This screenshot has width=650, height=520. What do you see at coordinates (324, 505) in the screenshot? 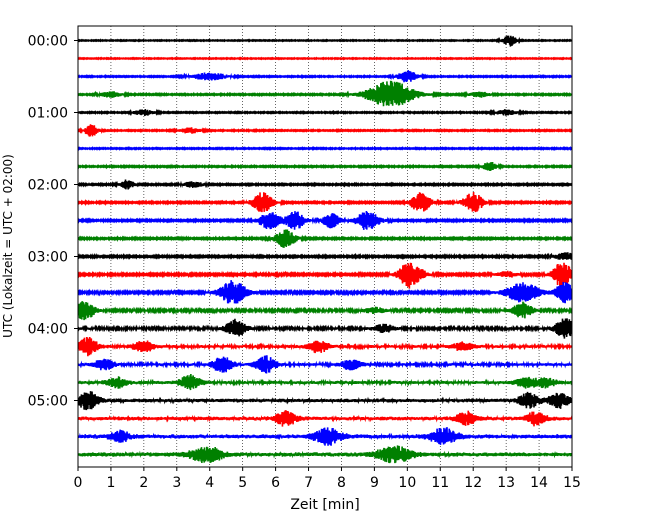
I see `x-axis-label: Zeit [min]` at bounding box center [324, 505].